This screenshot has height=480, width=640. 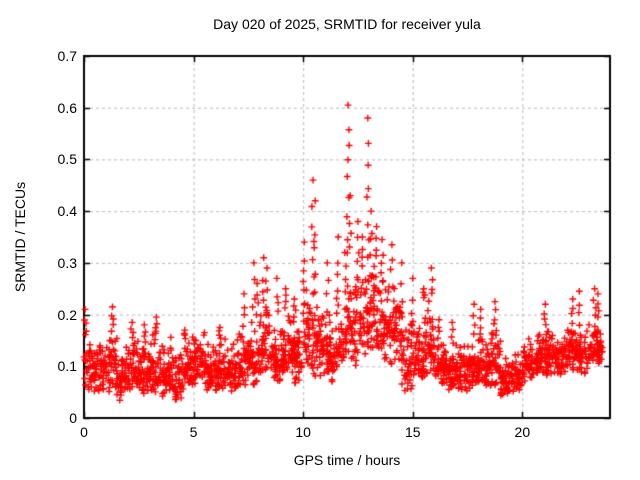 What do you see at coordinates (84, 432) in the screenshot?
I see `x-tick-label: 0` at bounding box center [84, 432].